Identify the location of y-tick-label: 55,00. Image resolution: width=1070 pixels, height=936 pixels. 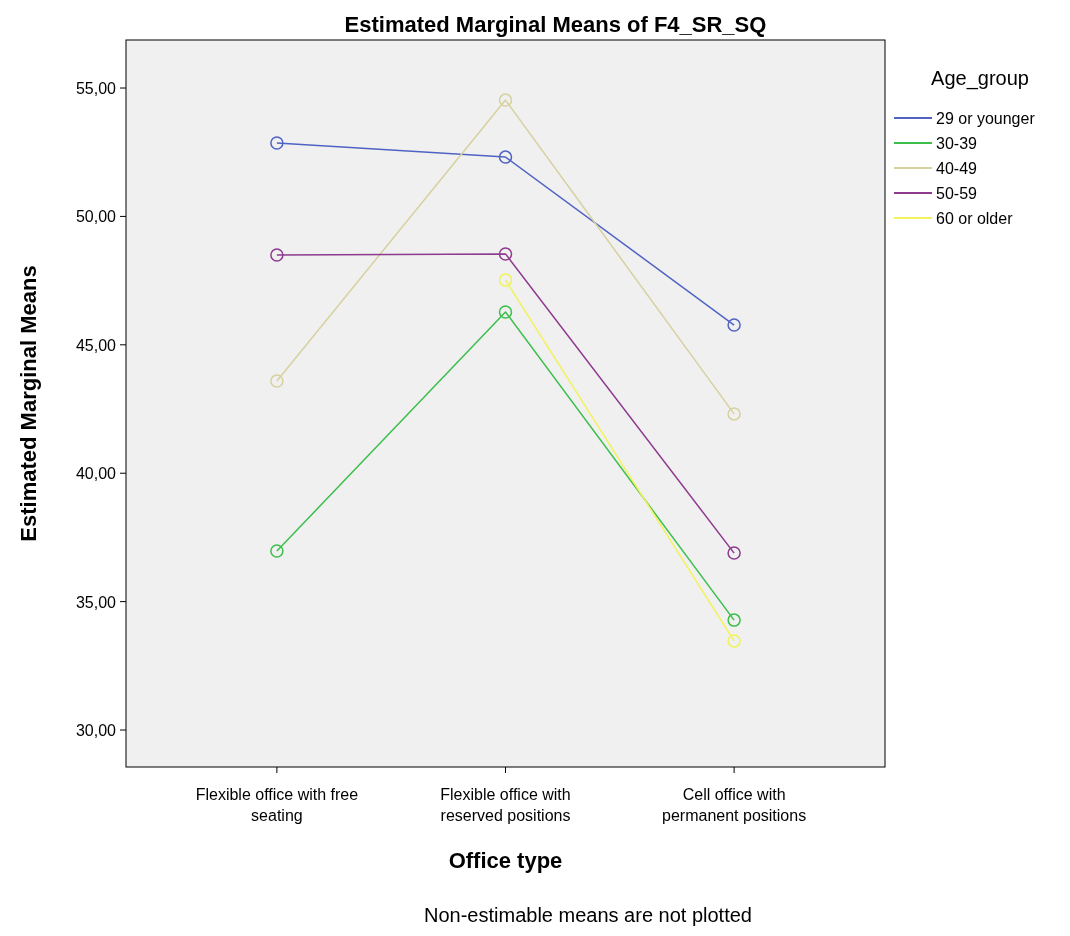
(96, 89).